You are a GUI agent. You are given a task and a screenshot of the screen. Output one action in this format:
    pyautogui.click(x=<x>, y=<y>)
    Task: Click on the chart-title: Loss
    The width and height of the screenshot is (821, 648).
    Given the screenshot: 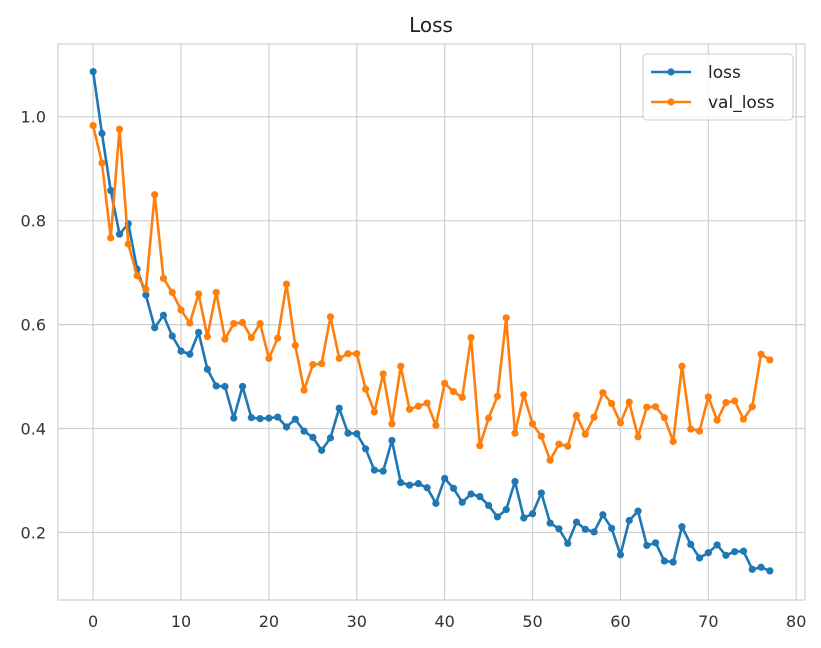 What is the action you would take?
    pyautogui.click(x=431, y=25)
    